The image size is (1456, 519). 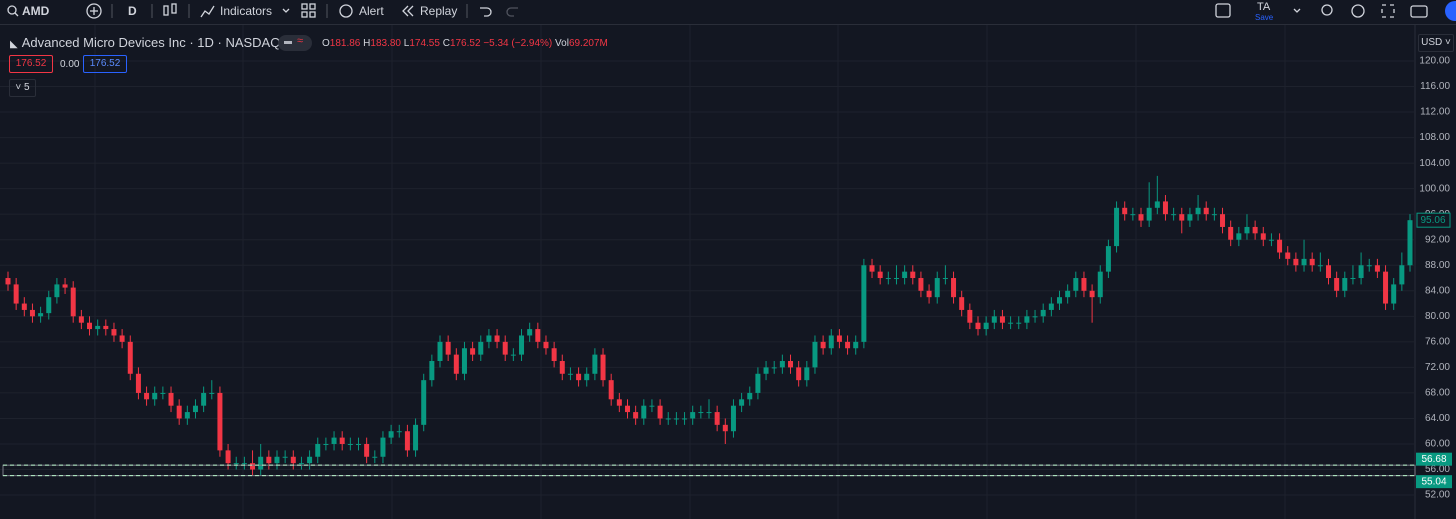 What do you see at coordinates (1223, 10) in the screenshot?
I see `layout-icon` at bounding box center [1223, 10].